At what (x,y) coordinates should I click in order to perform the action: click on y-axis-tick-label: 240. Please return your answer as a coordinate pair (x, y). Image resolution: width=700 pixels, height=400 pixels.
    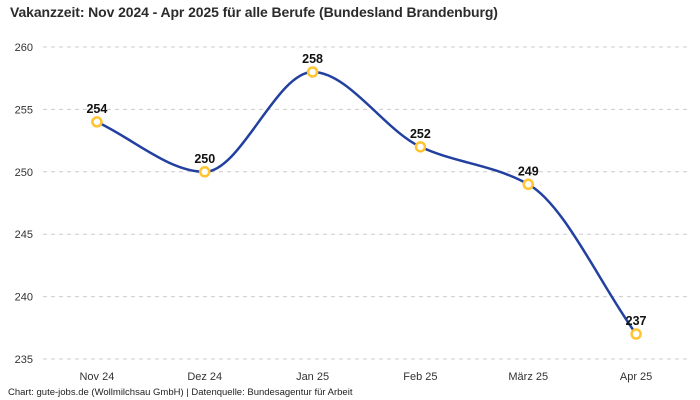
    Looking at the image, I should click on (24, 298).